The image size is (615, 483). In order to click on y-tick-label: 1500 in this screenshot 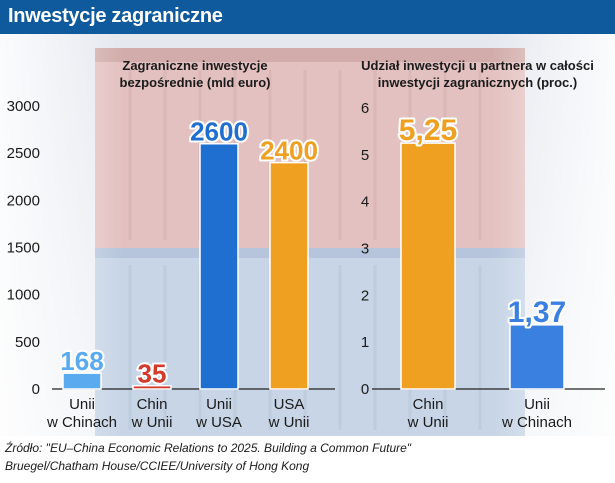, I will do `click(23, 248)`.